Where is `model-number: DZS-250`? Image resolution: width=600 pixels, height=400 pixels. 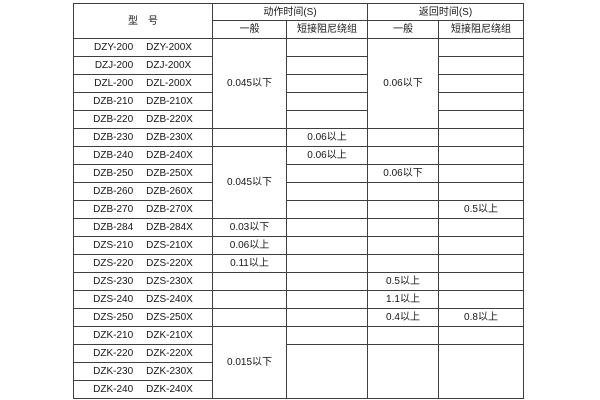
model-number: DZS-250 is located at coordinates (113, 317).